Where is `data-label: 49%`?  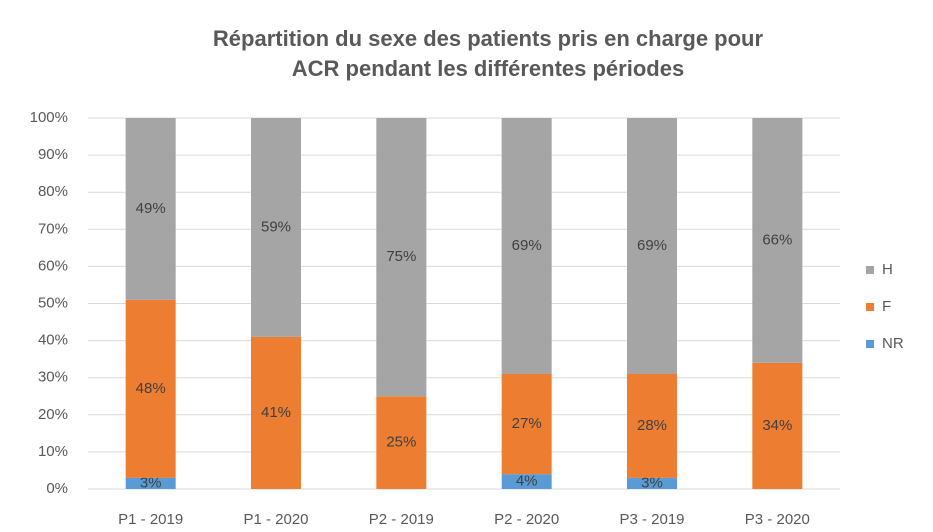
data-label: 49% is located at coordinates (151, 208).